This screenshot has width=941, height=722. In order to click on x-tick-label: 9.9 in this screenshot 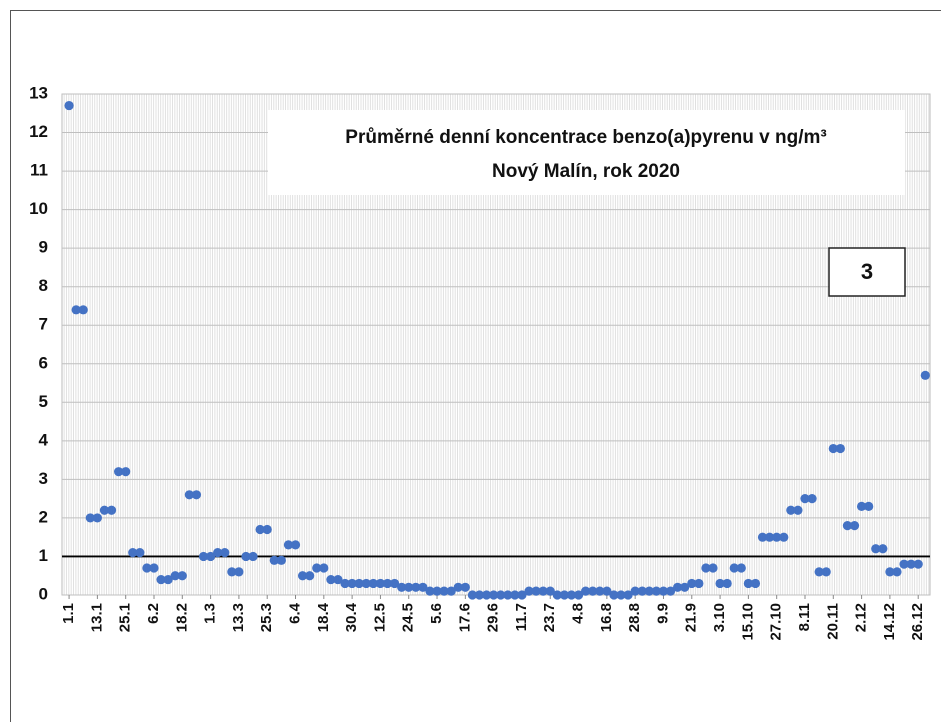, I will do `click(662, 613)`.